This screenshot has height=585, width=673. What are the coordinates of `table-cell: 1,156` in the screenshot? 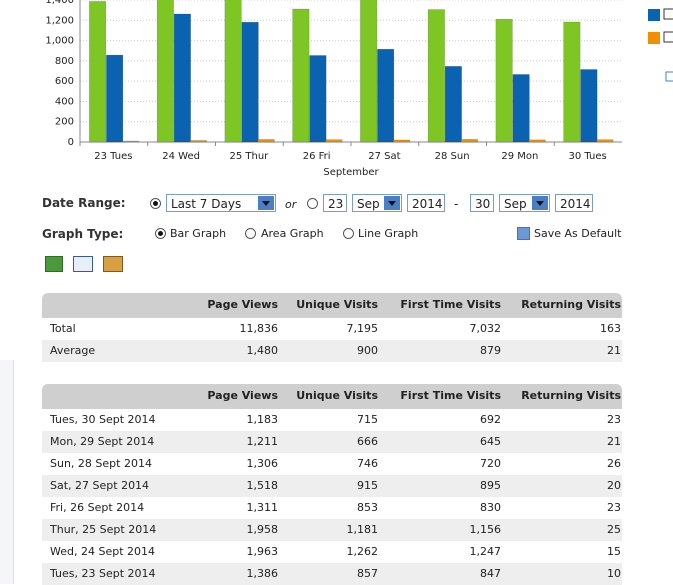 It's located at (485, 529).